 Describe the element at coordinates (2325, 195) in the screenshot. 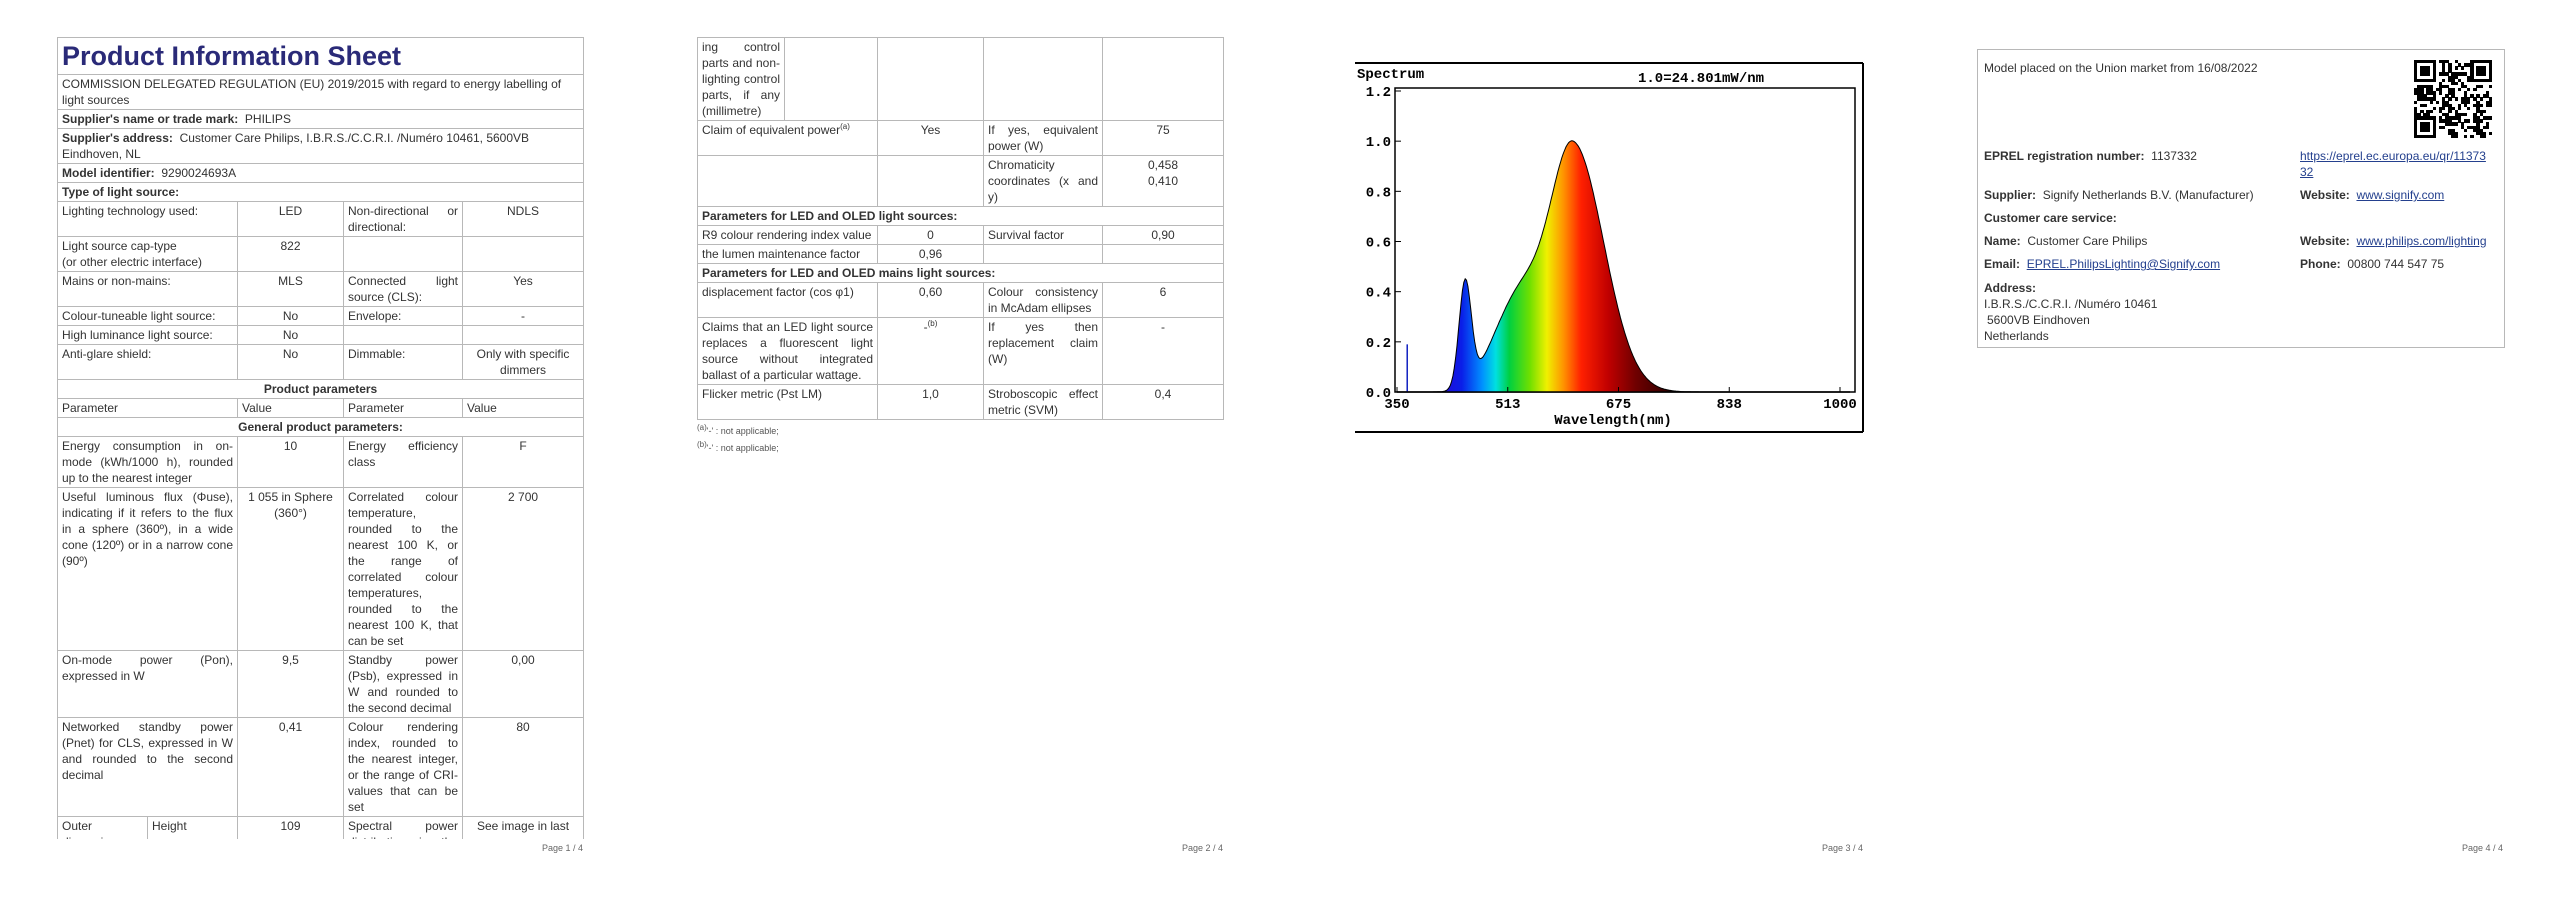

I see `field-label: Website:` at that location.